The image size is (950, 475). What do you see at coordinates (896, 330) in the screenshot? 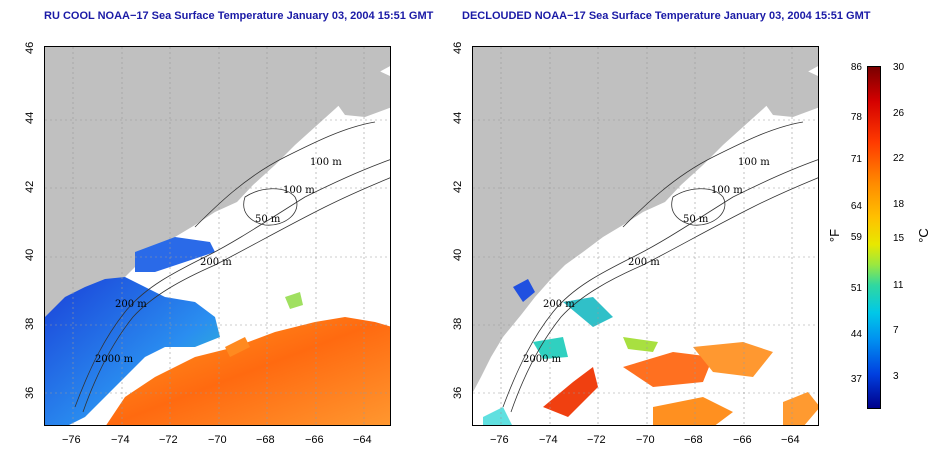
I see `colorbar-celsius-tick: 7` at bounding box center [896, 330].